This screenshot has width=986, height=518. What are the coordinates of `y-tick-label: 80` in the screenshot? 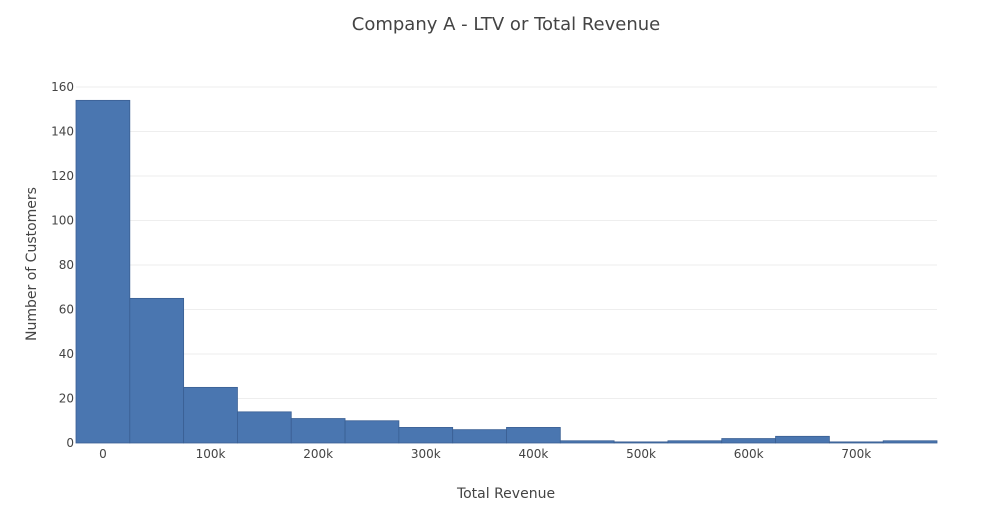 It's located at (66, 265).